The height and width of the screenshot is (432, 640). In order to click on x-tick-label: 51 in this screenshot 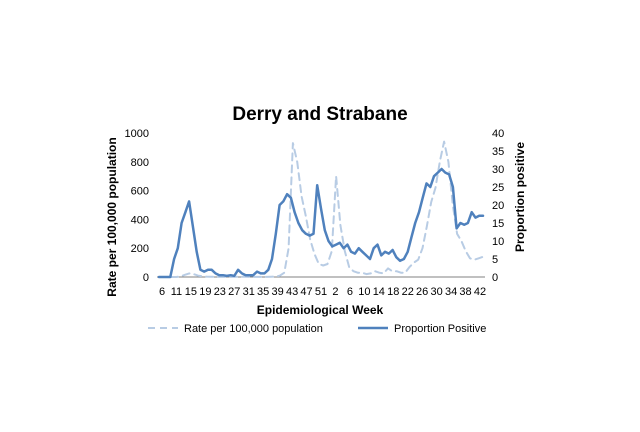, I will do `click(321, 292)`.